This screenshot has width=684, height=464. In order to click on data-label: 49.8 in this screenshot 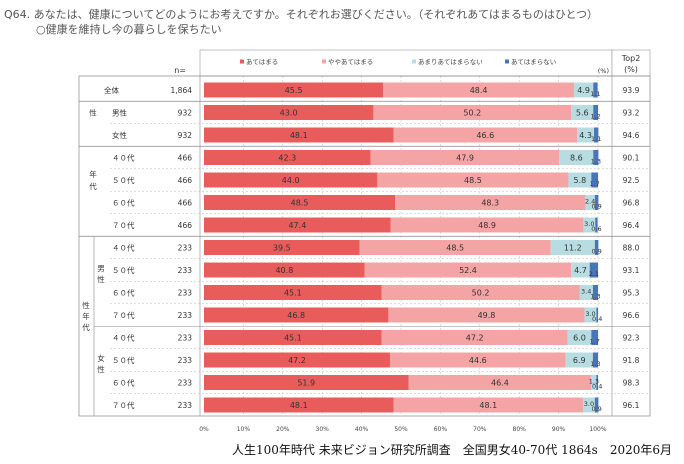, I will do `click(487, 315)`.